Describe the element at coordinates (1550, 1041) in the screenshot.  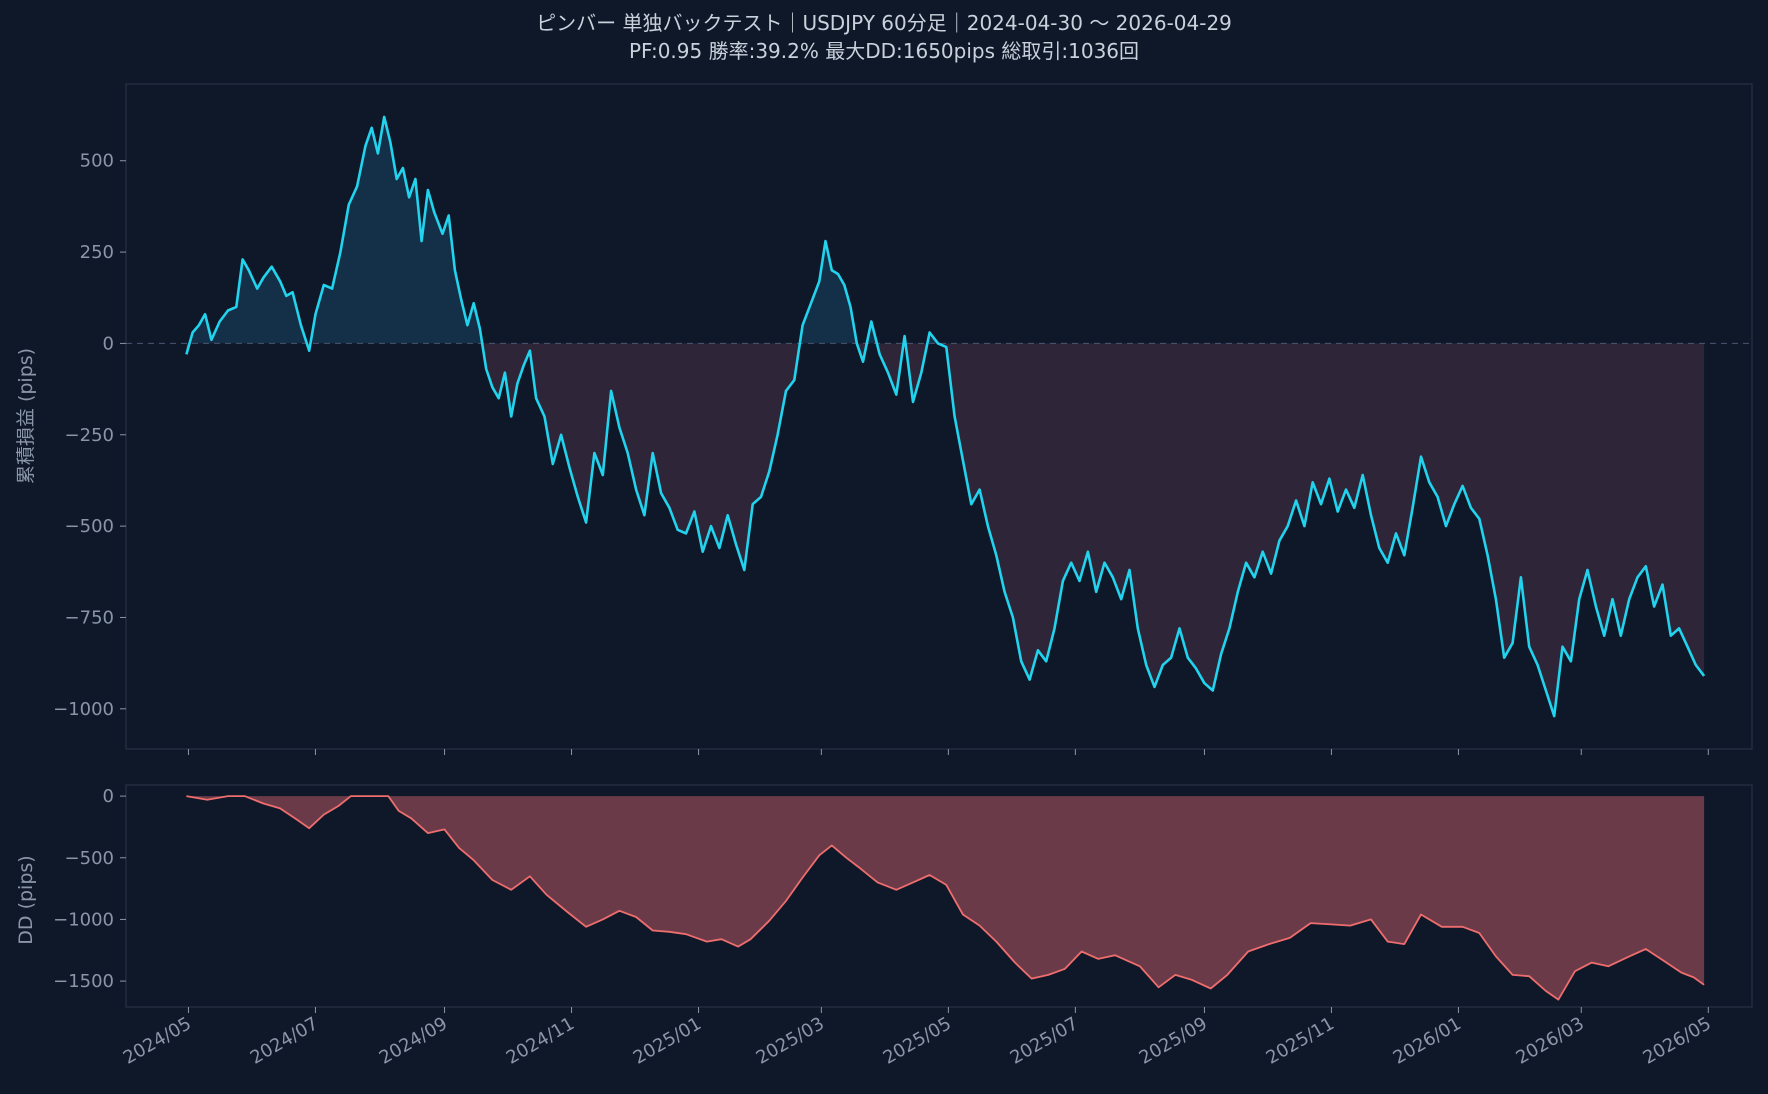
I see `x-tick-label: 2026/03` at that location.